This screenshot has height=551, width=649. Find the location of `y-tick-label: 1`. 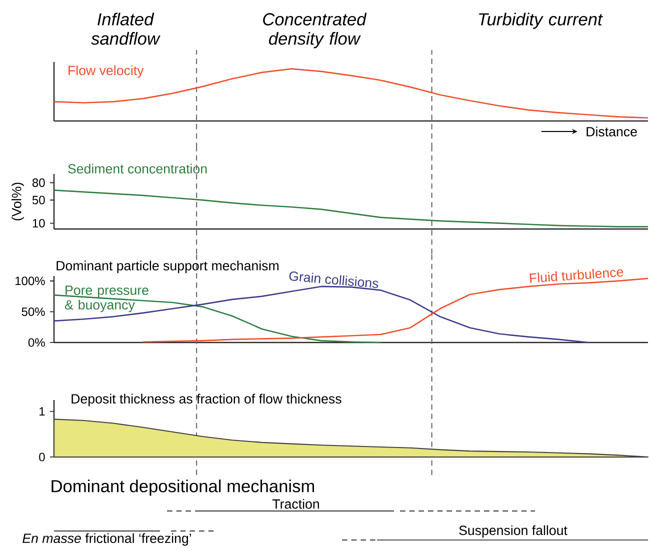

y-tick-label: 1 is located at coordinates (42, 411).